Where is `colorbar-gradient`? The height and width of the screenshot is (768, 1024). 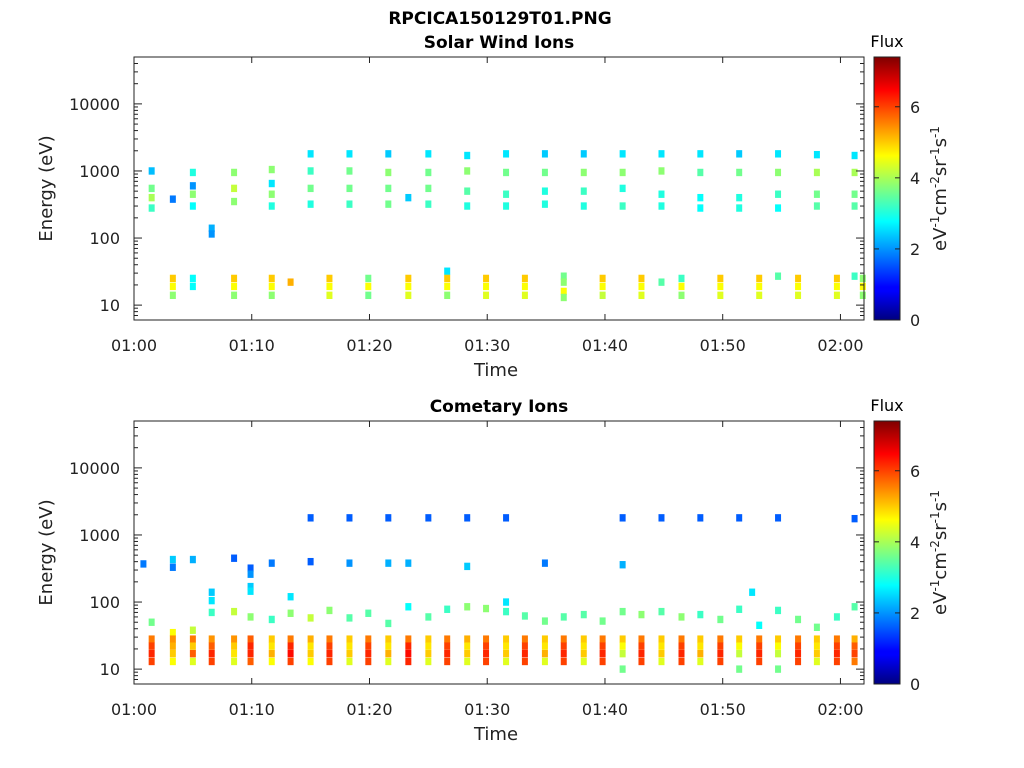 colorbar-gradient is located at coordinates (887, 552).